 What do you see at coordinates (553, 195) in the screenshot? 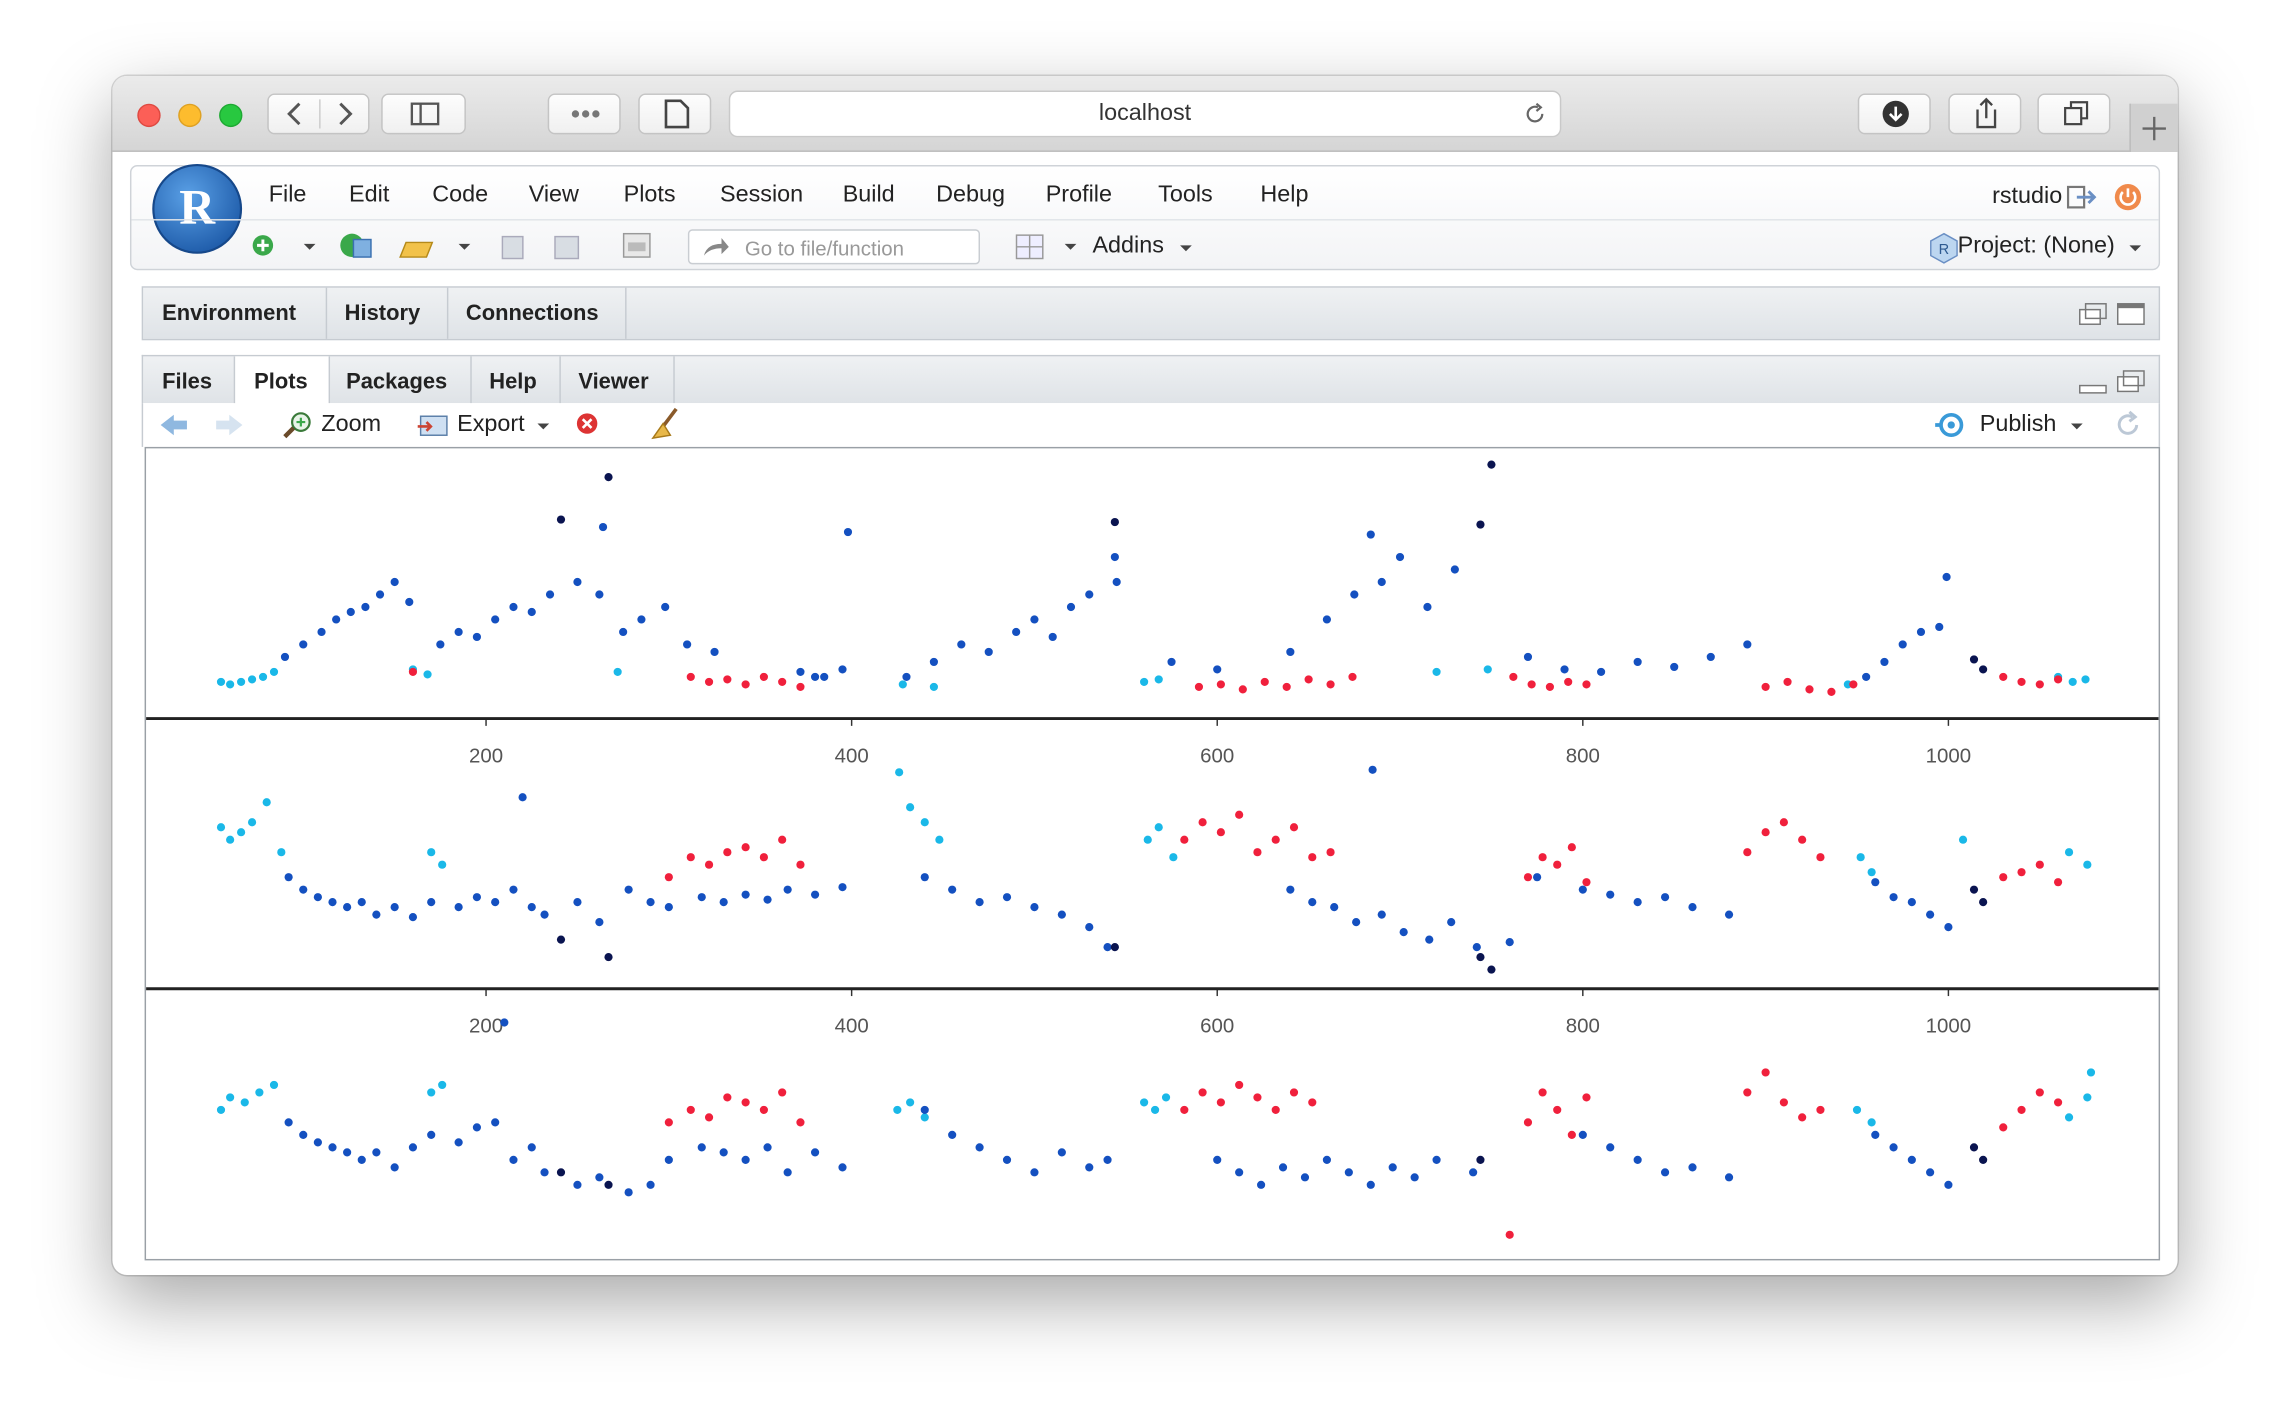
I see `menu-item: View` at bounding box center [553, 195].